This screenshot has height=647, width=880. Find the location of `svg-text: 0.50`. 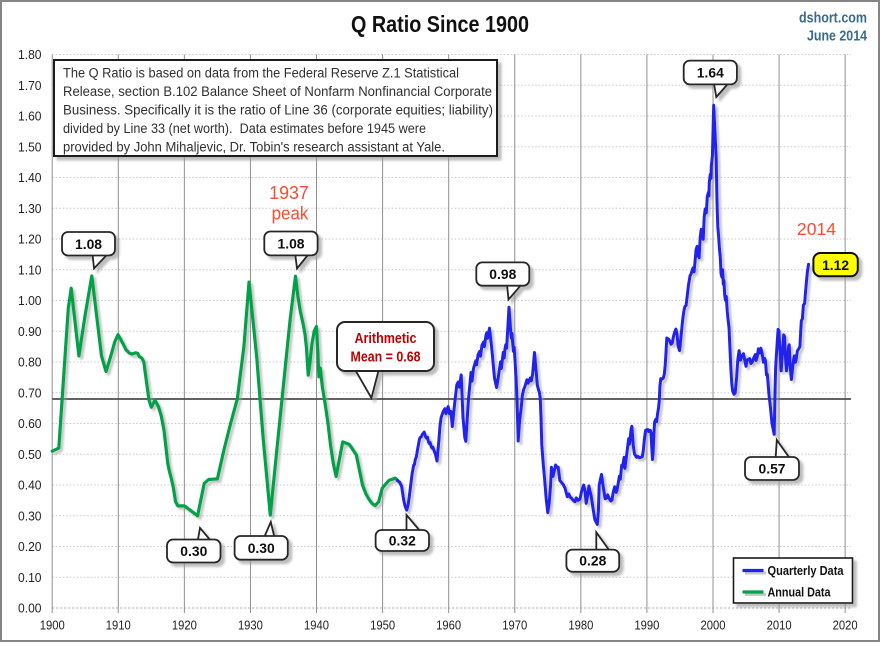

svg-text: 0.50 is located at coordinates (30, 454).